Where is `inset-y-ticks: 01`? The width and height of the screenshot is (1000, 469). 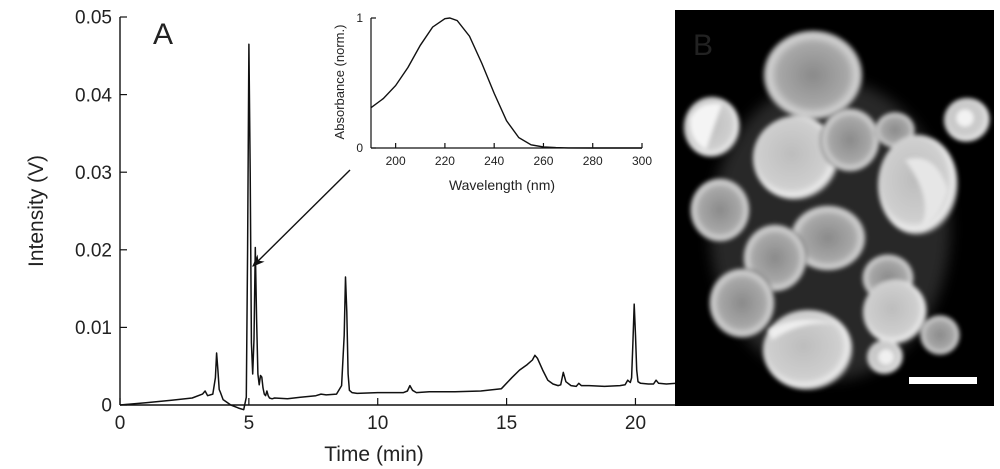
inset-y-ticks: 01 is located at coordinates (366, 83).